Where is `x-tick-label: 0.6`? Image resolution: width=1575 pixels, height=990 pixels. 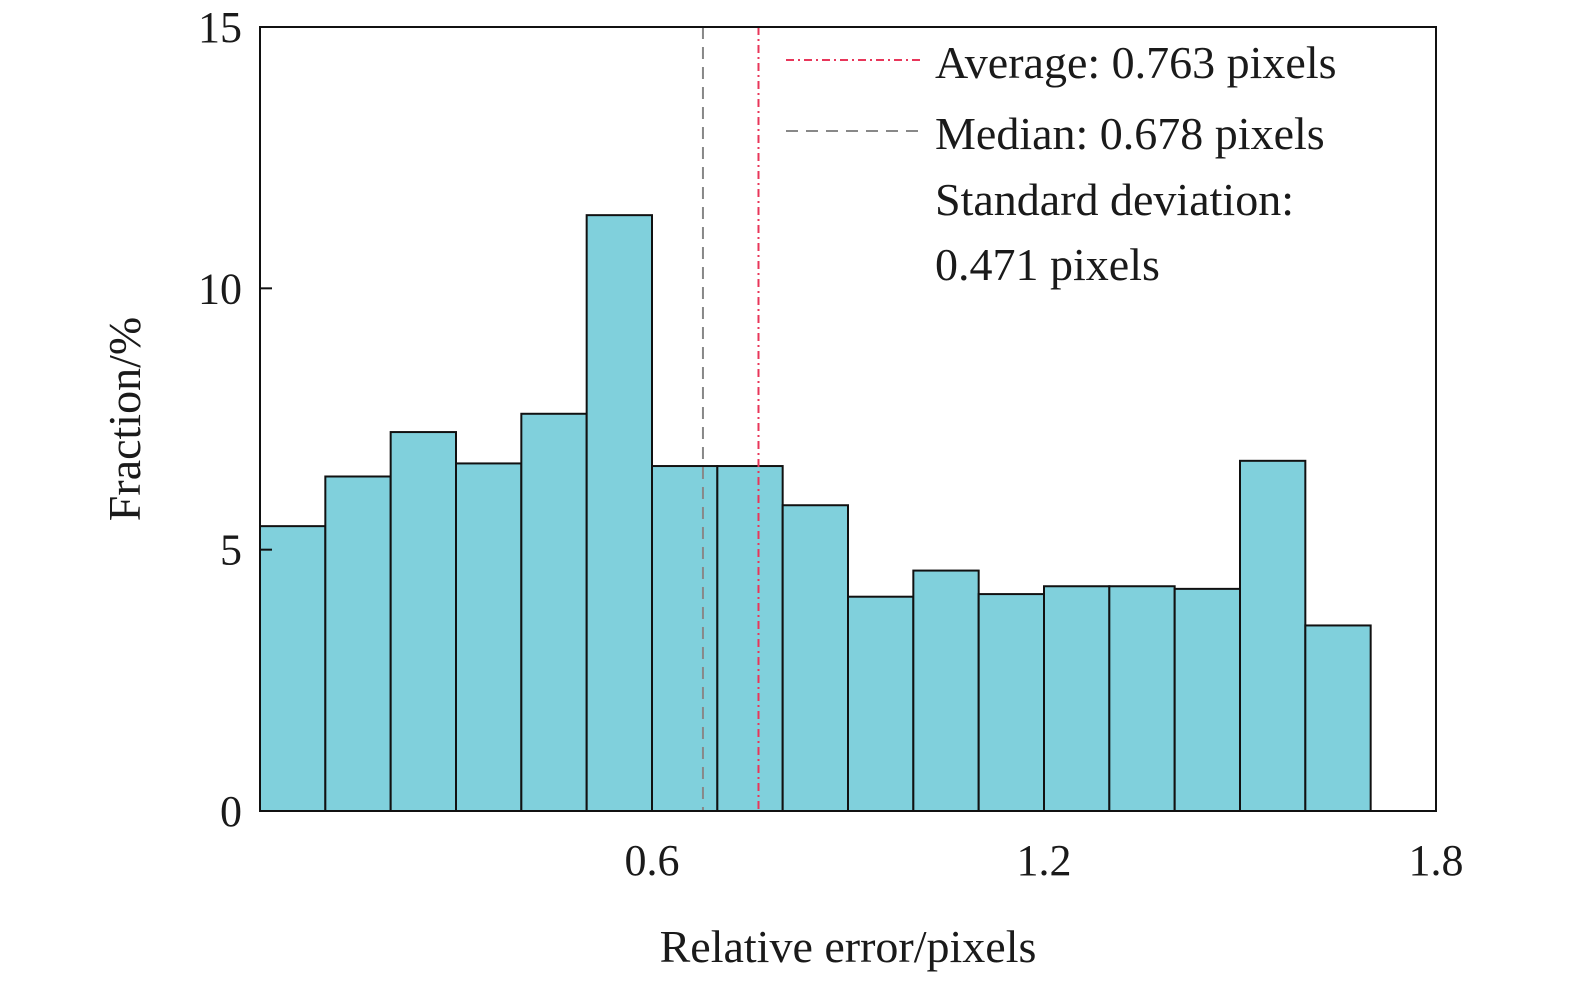
x-tick-label: 0.6 is located at coordinates (652, 860).